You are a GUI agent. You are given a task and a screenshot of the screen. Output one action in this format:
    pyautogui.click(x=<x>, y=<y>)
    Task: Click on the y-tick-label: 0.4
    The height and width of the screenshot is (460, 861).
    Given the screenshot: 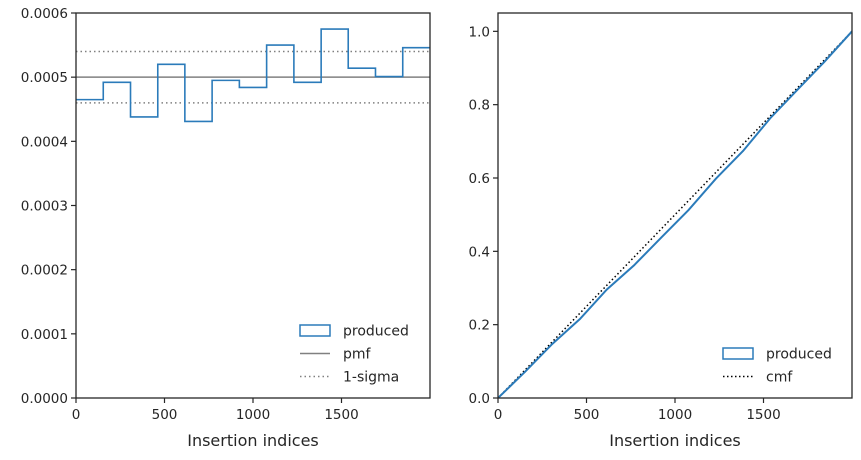 What is the action you would take?
    pyautogui.click(x=479, y=252)
    